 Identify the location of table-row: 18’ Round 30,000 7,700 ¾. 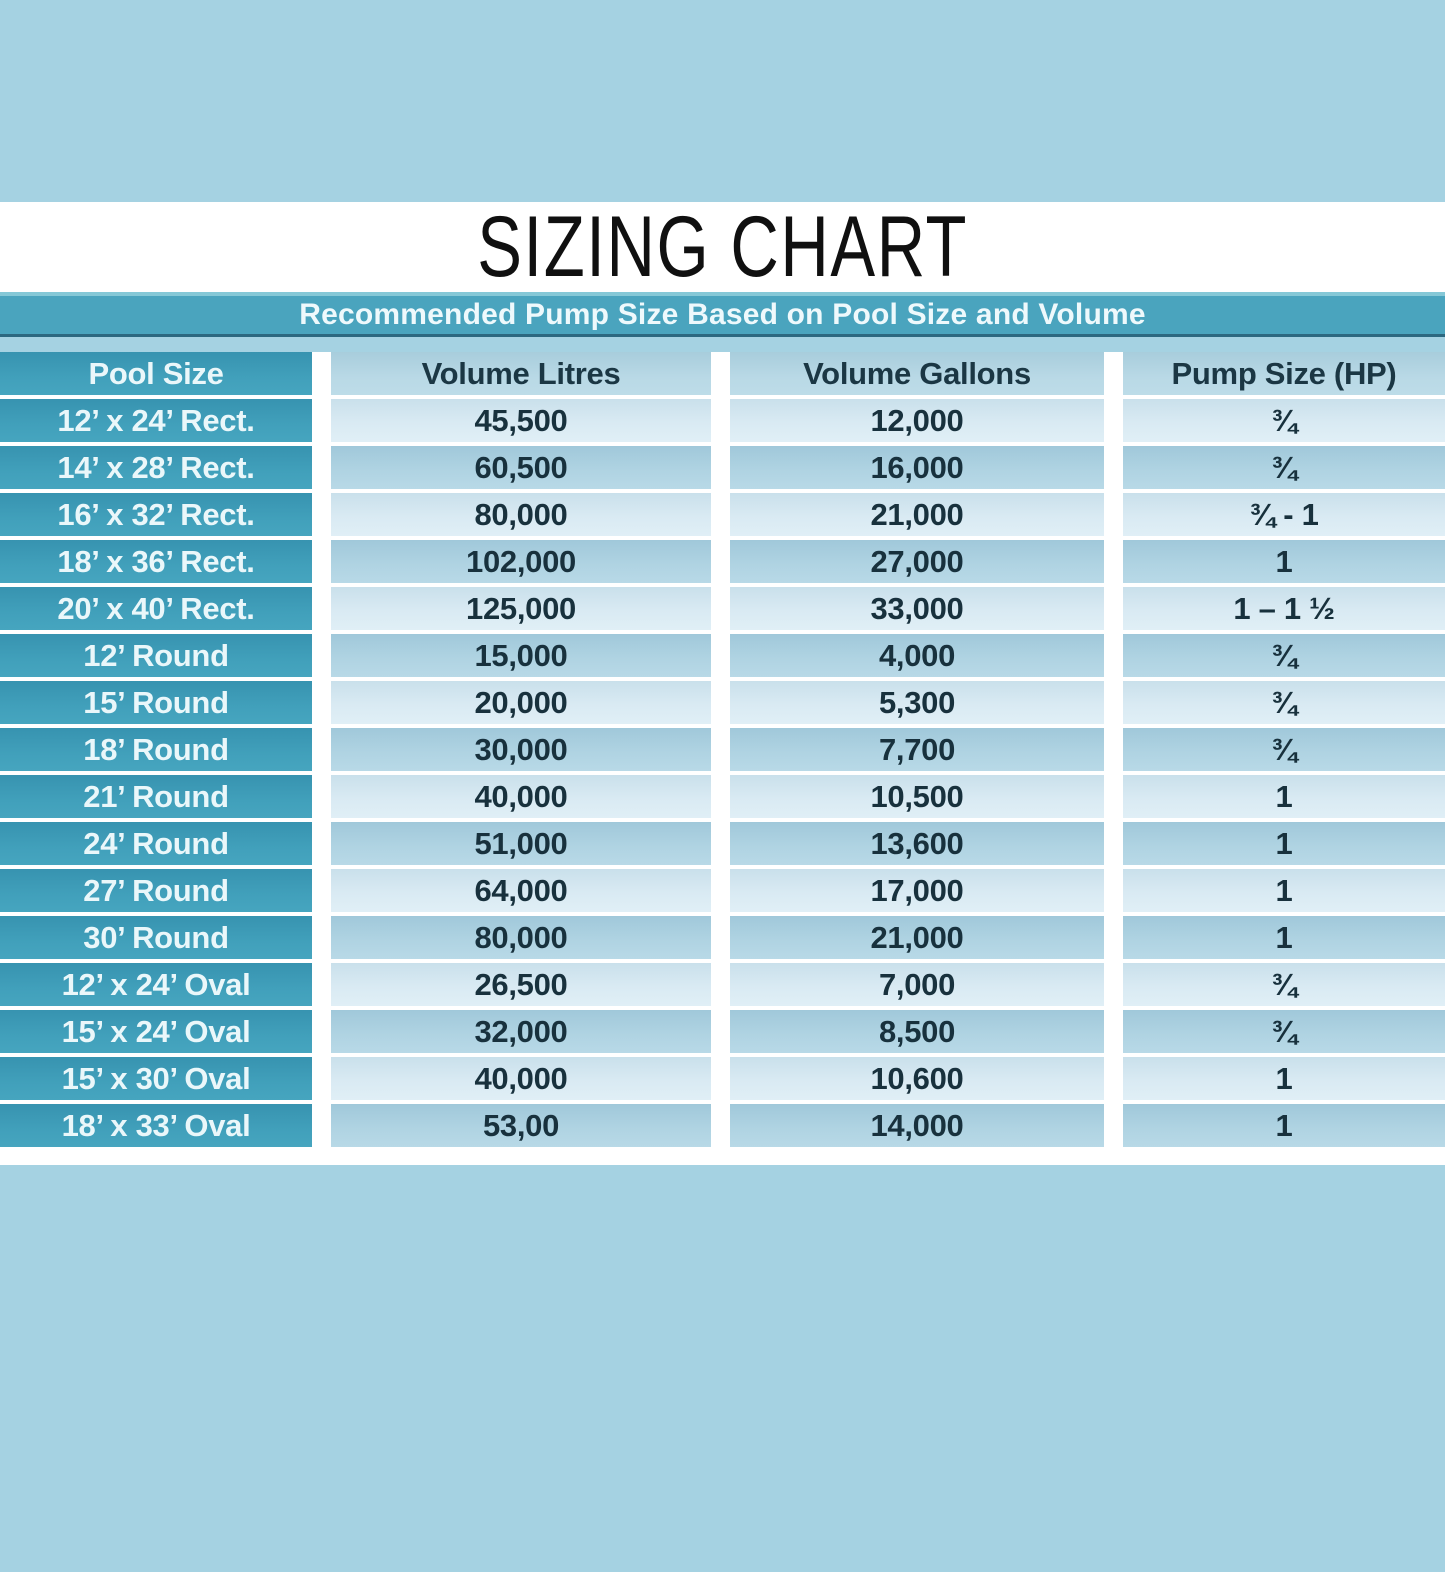
(722, 749).